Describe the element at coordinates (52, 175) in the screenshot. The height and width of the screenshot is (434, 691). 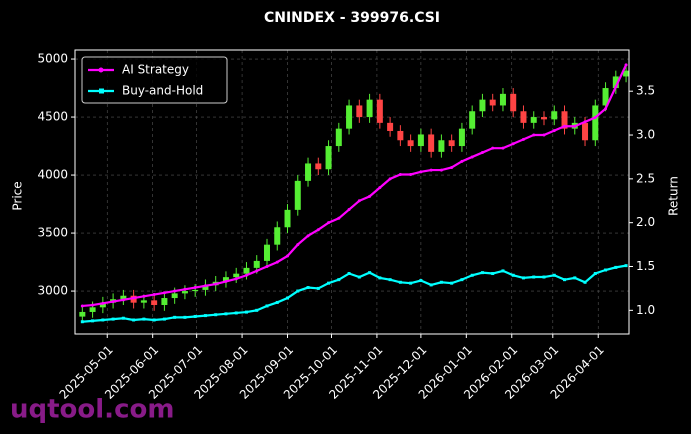
I see `y-tick-label: 4000` at that location.